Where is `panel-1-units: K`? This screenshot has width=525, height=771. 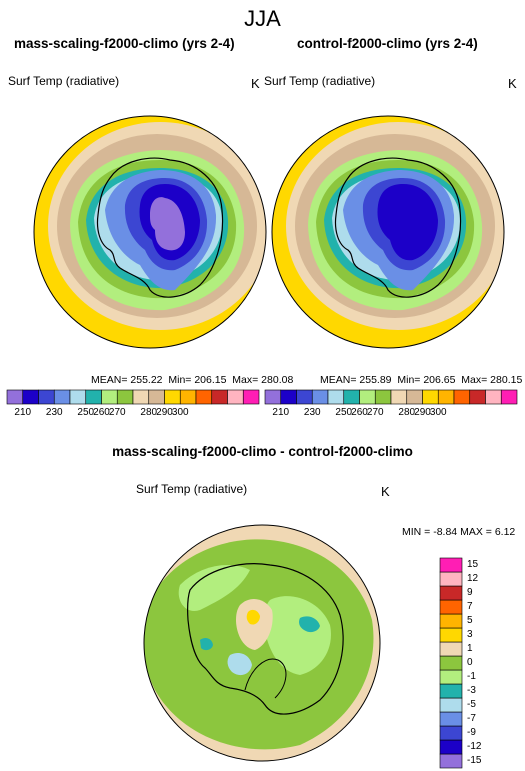
panel-1-units: K is located at coordinates (255, 83).